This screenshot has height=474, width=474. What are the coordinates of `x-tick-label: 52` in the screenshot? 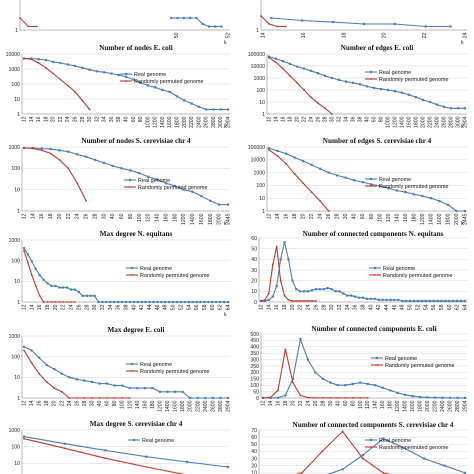 It's located at (229, 35).